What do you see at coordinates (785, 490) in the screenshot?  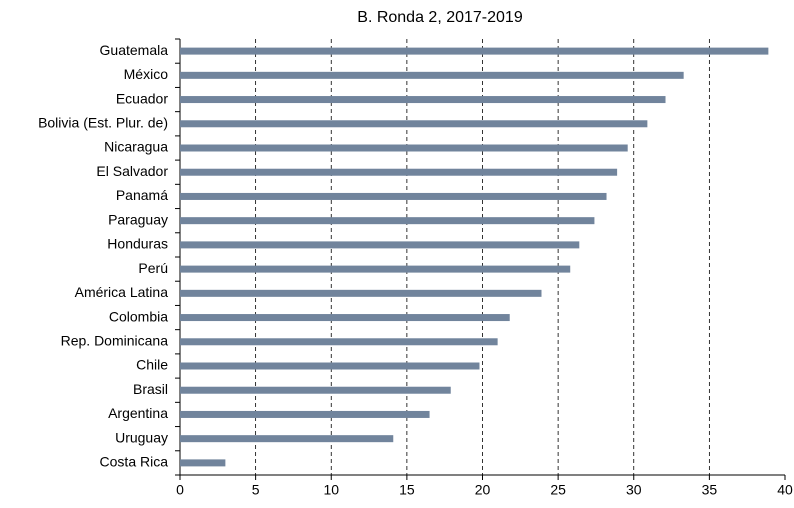 I see `x-tick-label: 40` at bounding box center [785, 490].